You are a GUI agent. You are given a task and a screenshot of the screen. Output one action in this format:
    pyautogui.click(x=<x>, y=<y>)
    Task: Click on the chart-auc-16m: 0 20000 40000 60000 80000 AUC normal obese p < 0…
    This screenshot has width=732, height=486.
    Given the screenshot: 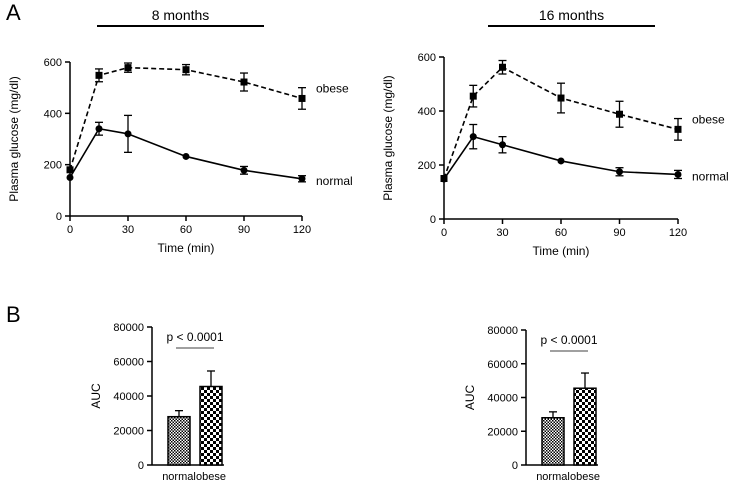 What is the action you would take?
    pyautogui.click(x=531, y=404)
    